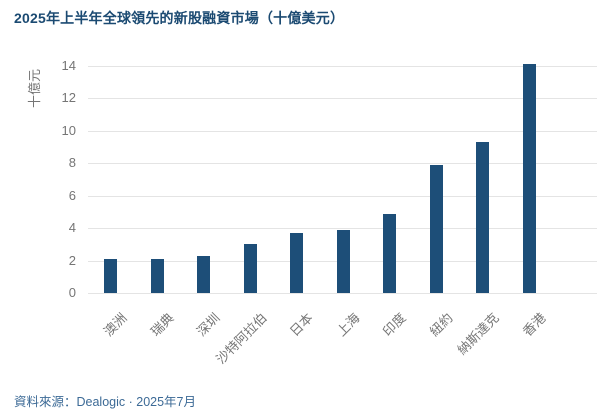 The image size is (616, 420). Describe the element at coordinates (389, 253) in the screenshot. I see `bar-印度` at that location.